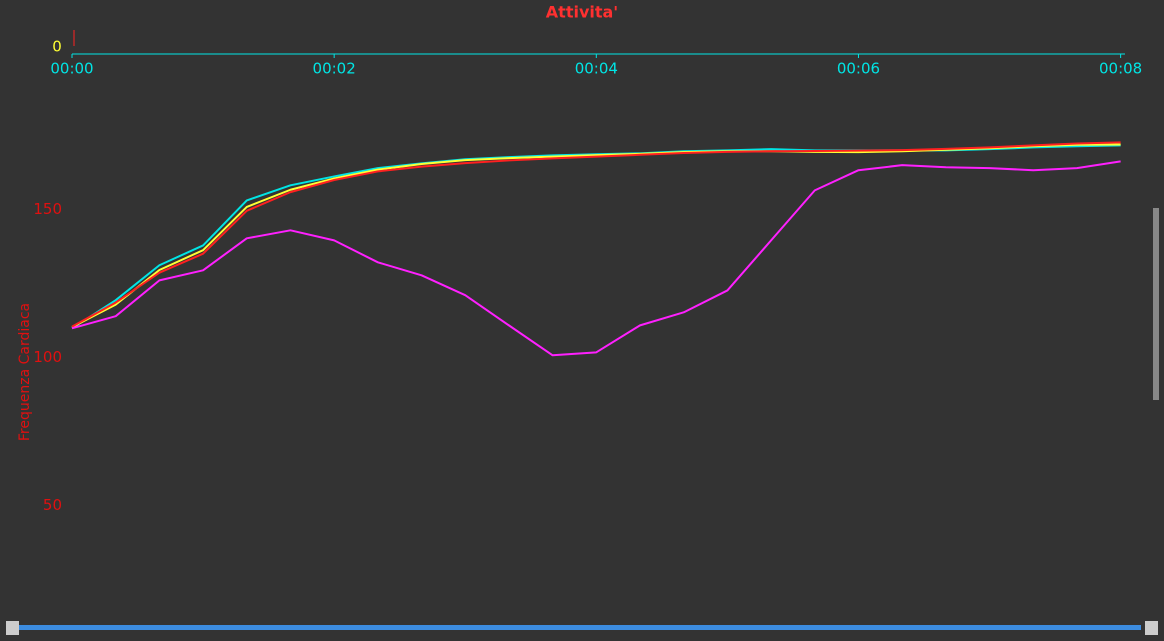 Image resolution: width=1164 pixels, height=641 pixels. What do you see at coordinates (57, 47) in the screenshot?
I see `top-tick-label: 0` at bounding box center [57, 47].